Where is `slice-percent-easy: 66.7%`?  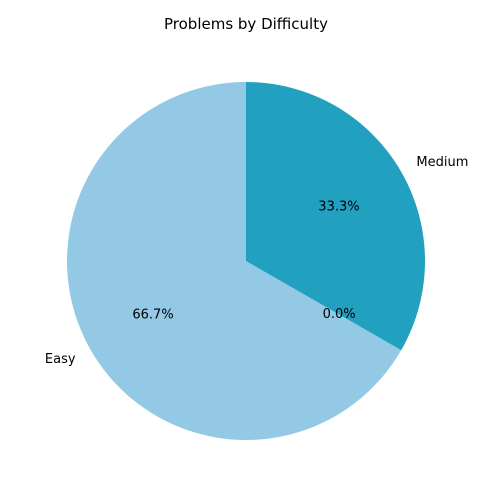 slice-percent-easy: 66.7% is located at coordinates (152, 314).